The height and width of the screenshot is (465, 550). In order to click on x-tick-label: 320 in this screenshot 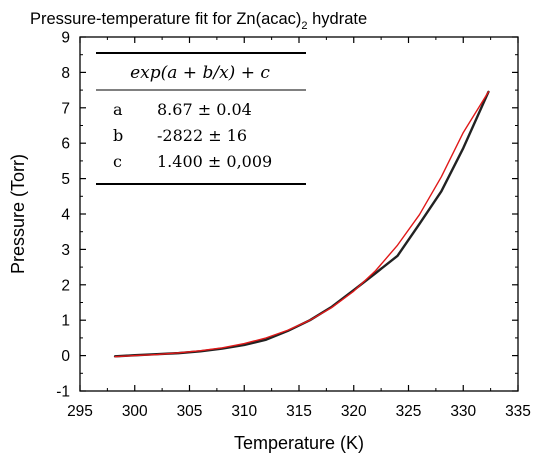, I will do `click(354, 411)`.